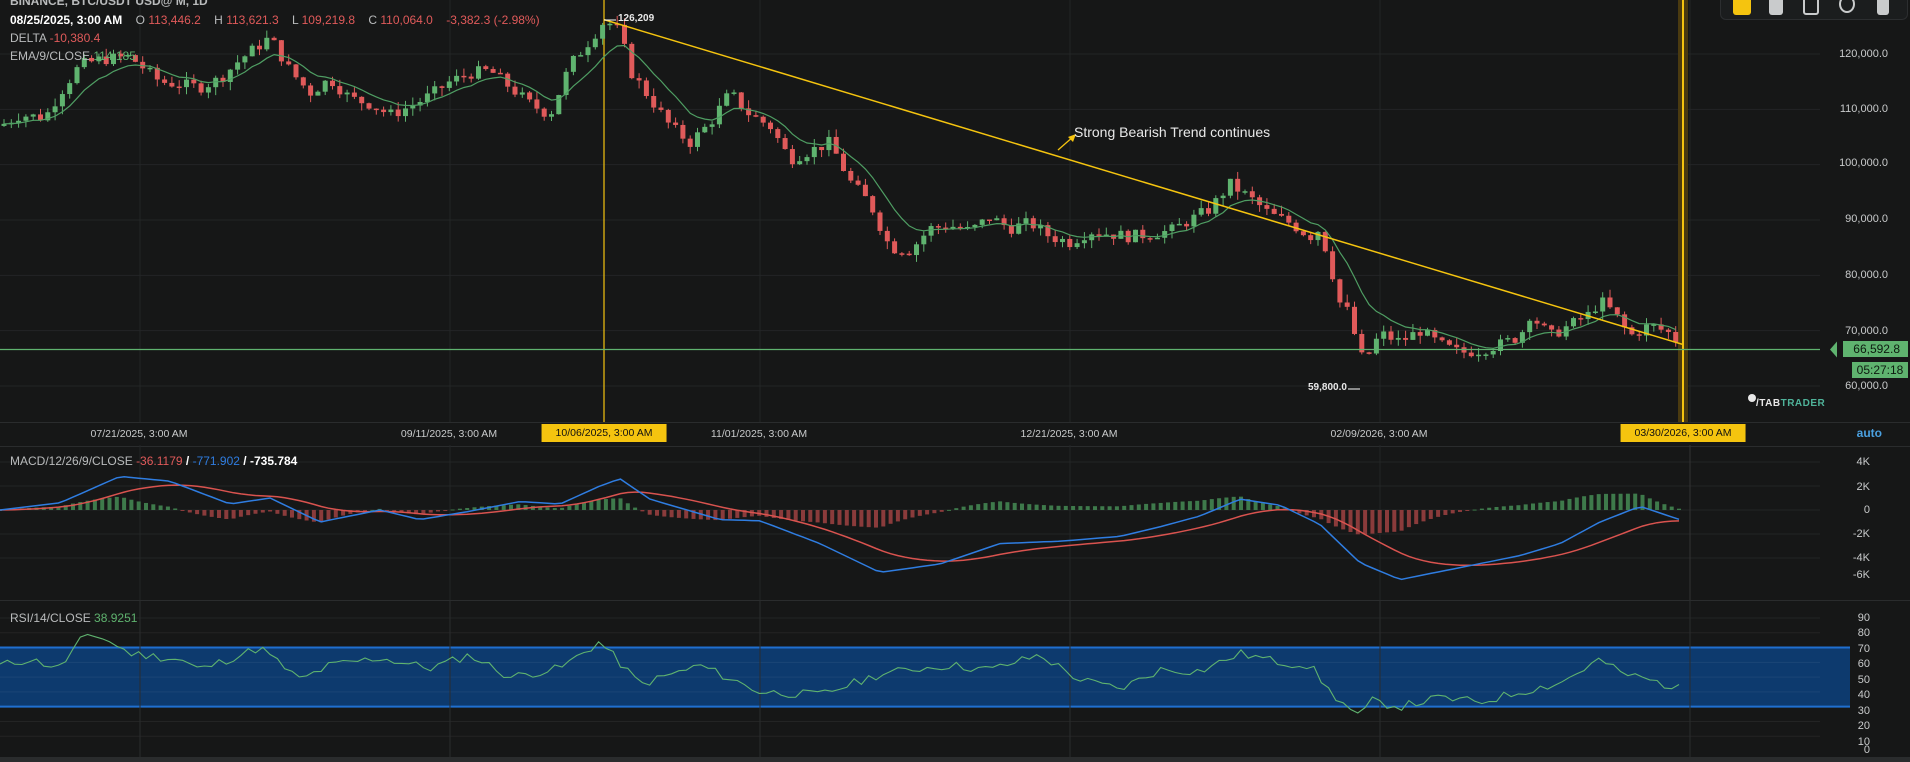 The width and height of the screenshot is (1910, 762). I want to click on price-tick: 120,000.0, so click(1863, 54).